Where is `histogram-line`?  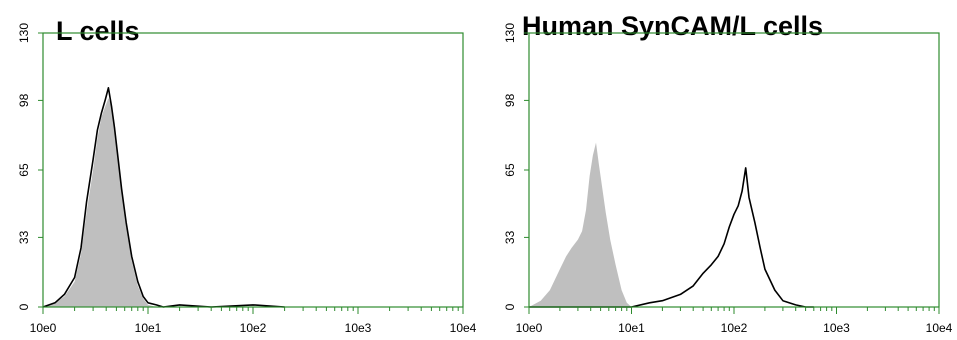
histogram-line is located at coordinates (671, 237).